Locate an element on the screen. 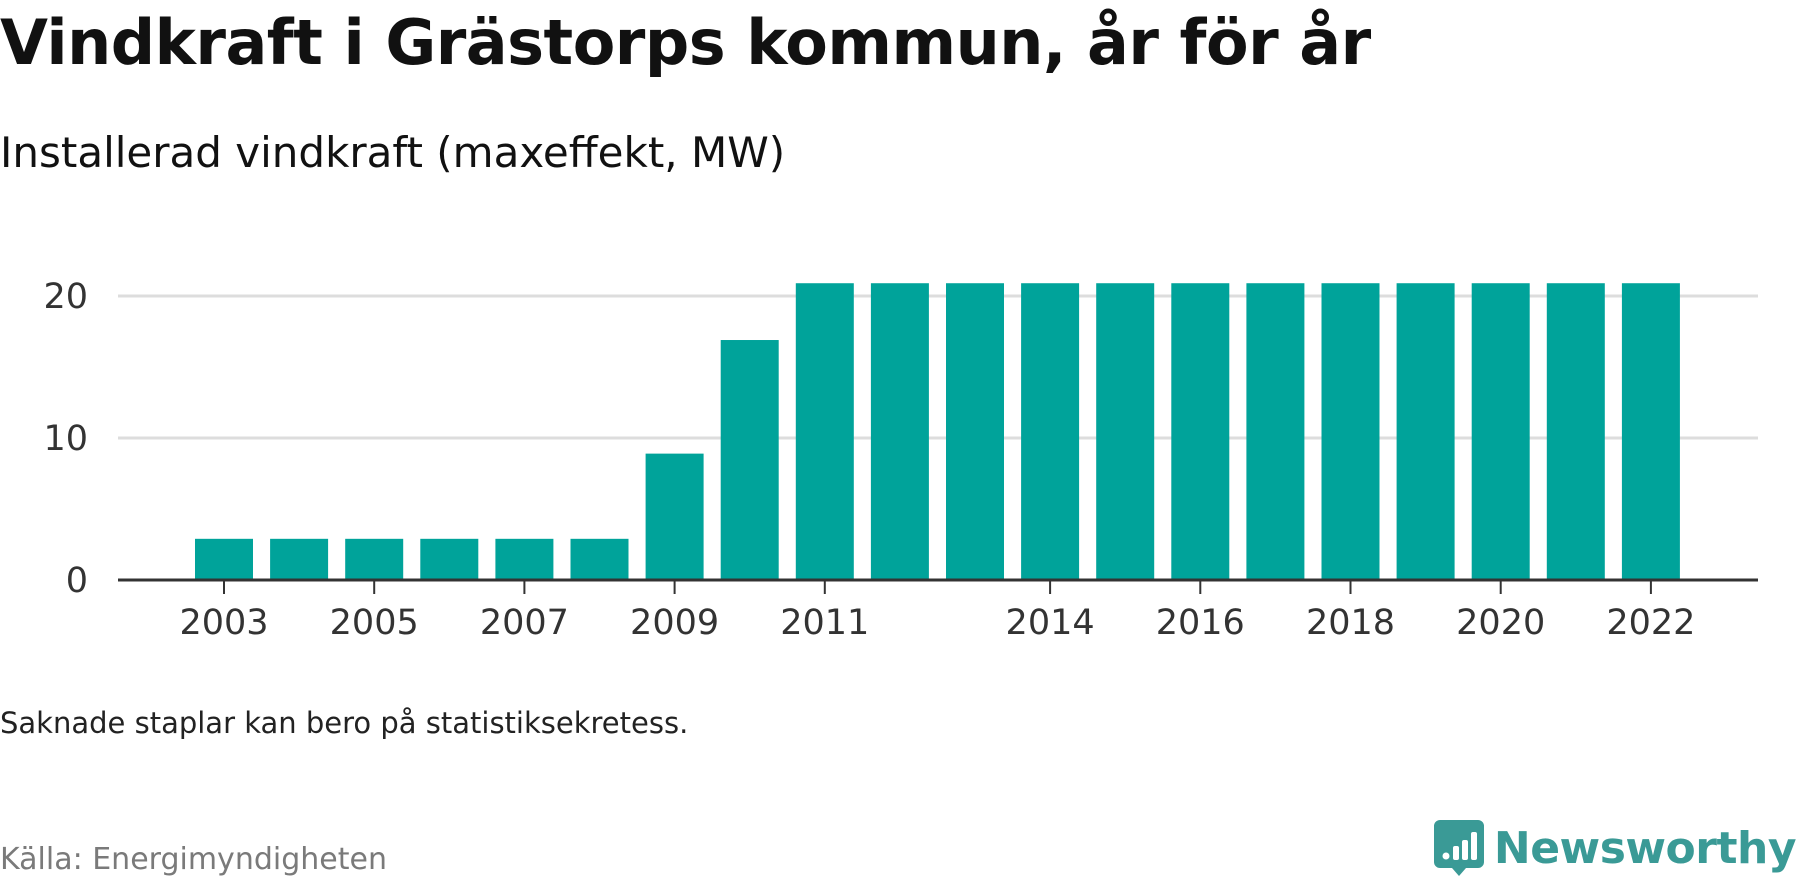 This screenshot has width=1800, height=879. bar-2003 is located at coordinates (224, 559).